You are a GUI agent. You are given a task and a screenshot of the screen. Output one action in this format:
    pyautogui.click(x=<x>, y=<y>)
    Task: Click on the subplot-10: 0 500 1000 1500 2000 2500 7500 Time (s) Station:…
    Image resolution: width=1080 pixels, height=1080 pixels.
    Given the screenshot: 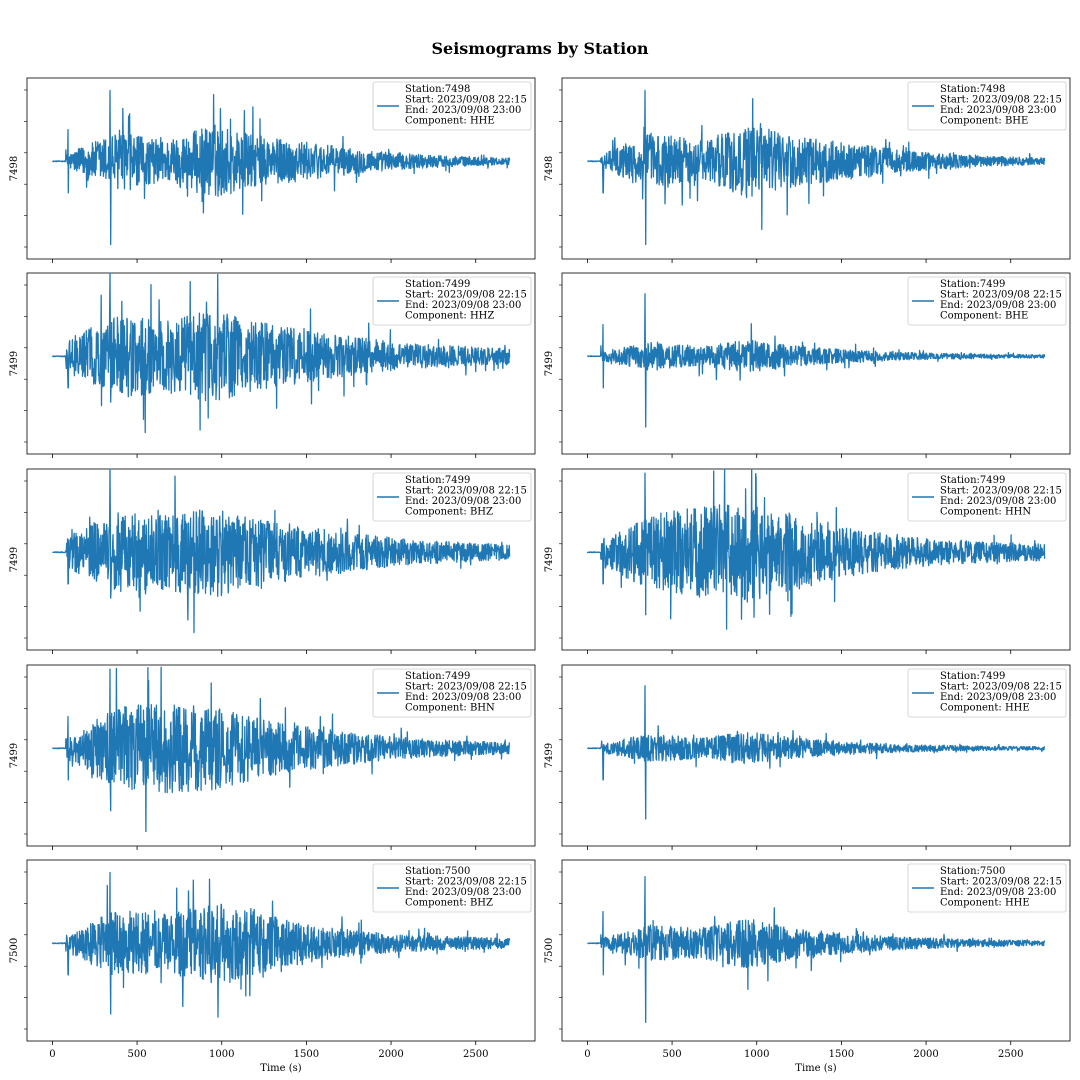 What is the action you would take?
    pyautogui.click(x=807, y=966)
    